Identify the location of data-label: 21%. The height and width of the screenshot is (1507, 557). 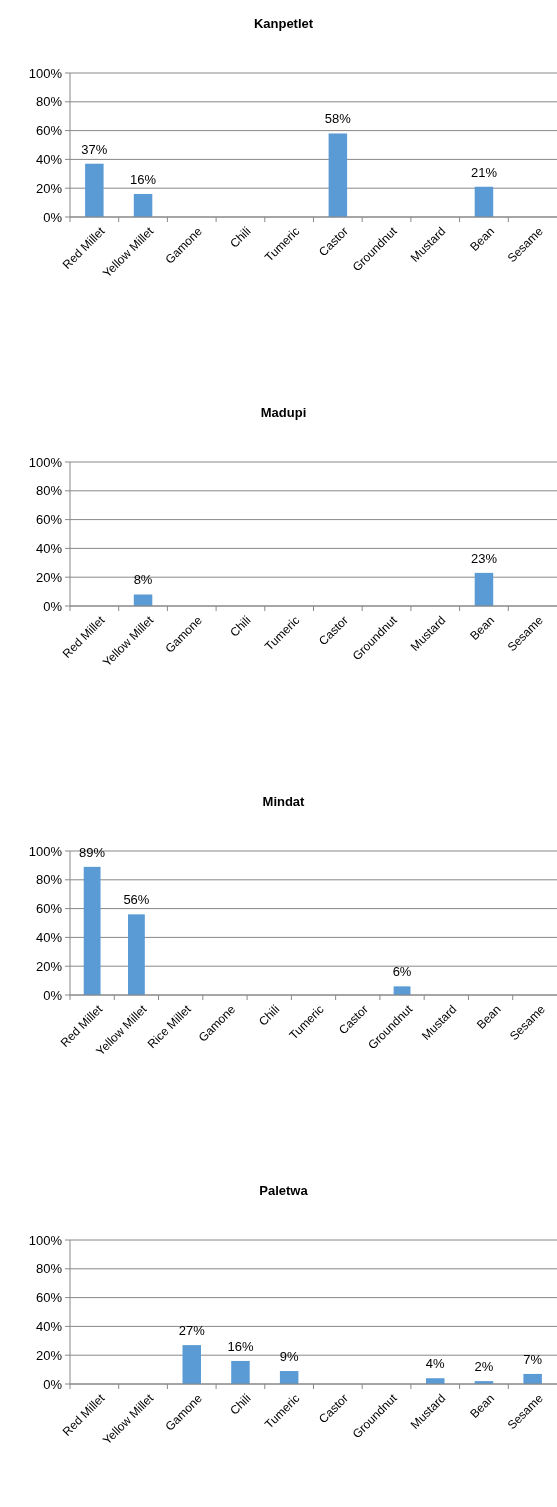
(484, 172).